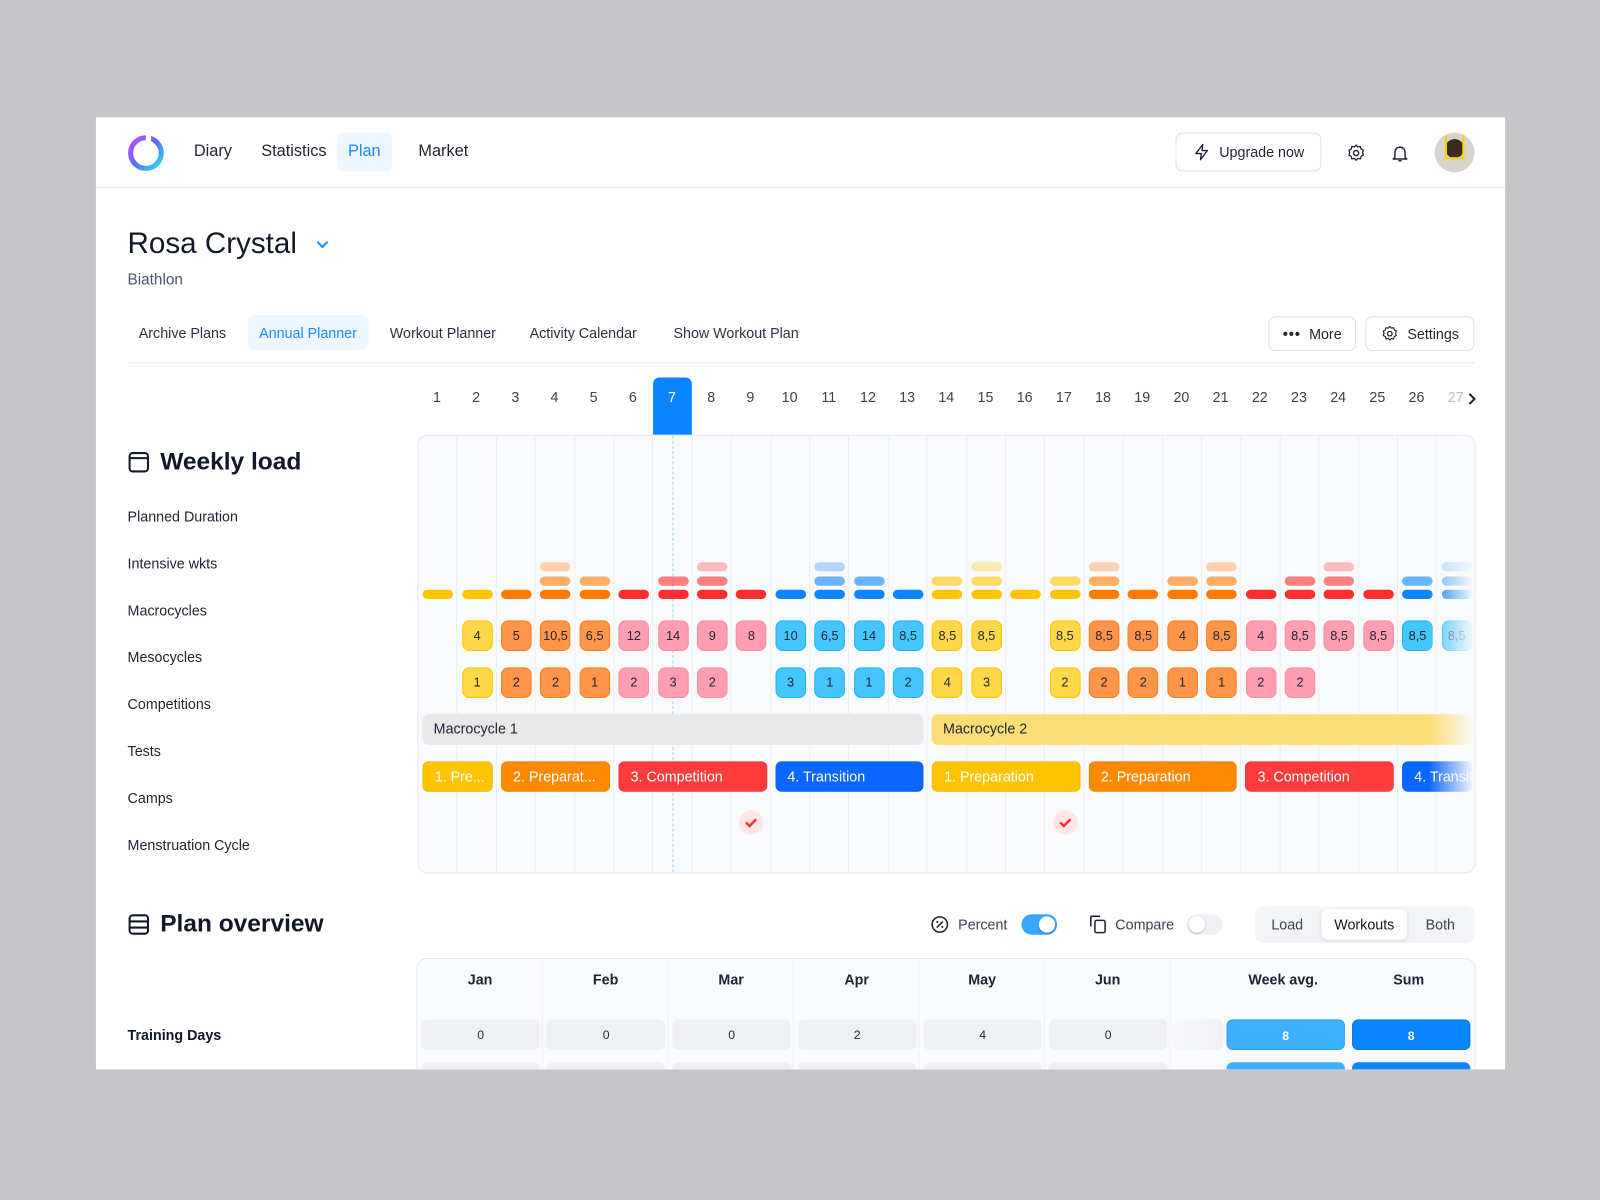 This screenshot has height=1200, width=1600. Describe the element at coordinates (985, 397) in the screenshot. I see `week-number-15: 15` at that location.